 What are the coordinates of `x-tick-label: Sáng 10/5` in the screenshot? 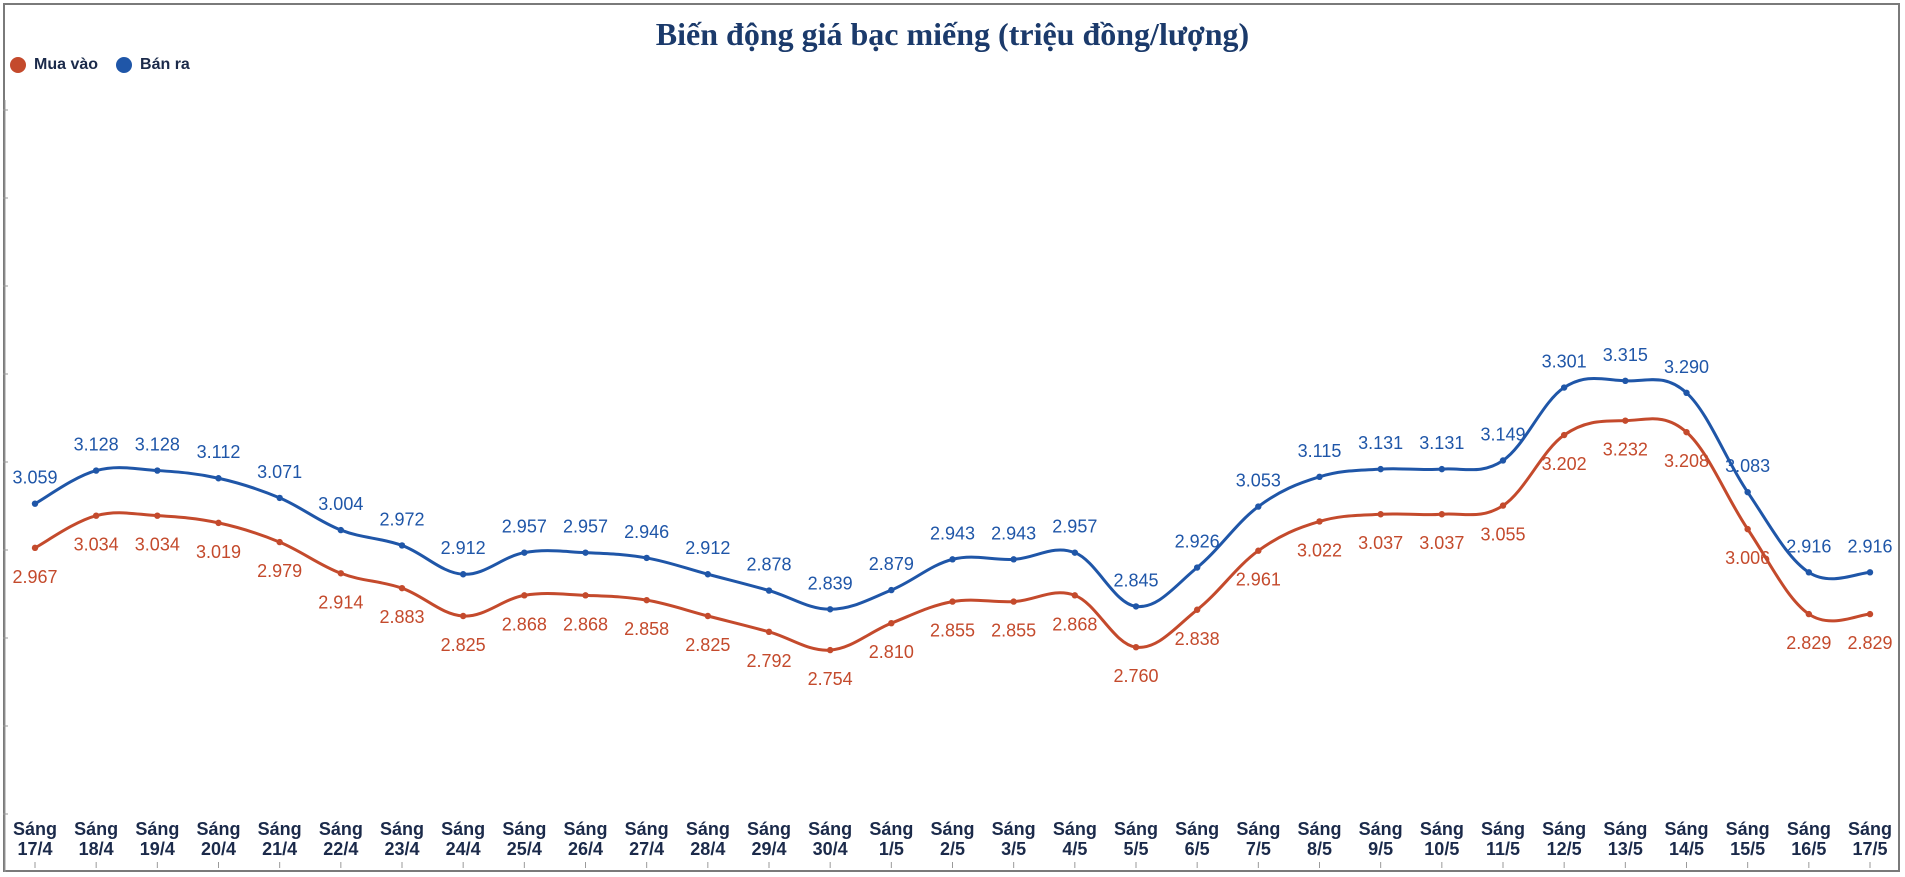 It's located at (1442, 839).